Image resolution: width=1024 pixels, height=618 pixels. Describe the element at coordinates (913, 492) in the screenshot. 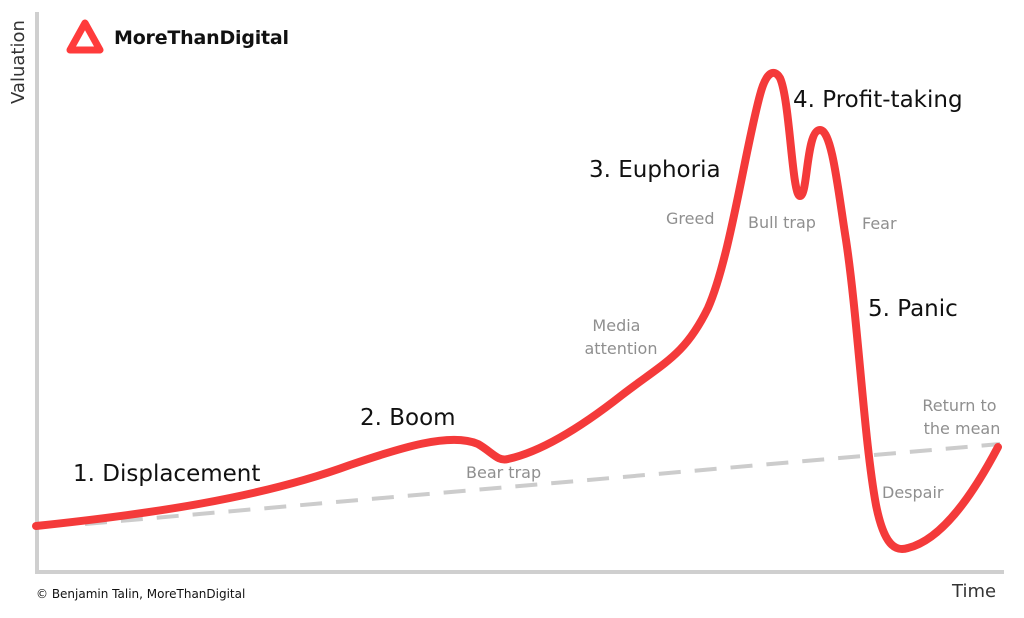

I see `annotation-despair: Despair` at that location.